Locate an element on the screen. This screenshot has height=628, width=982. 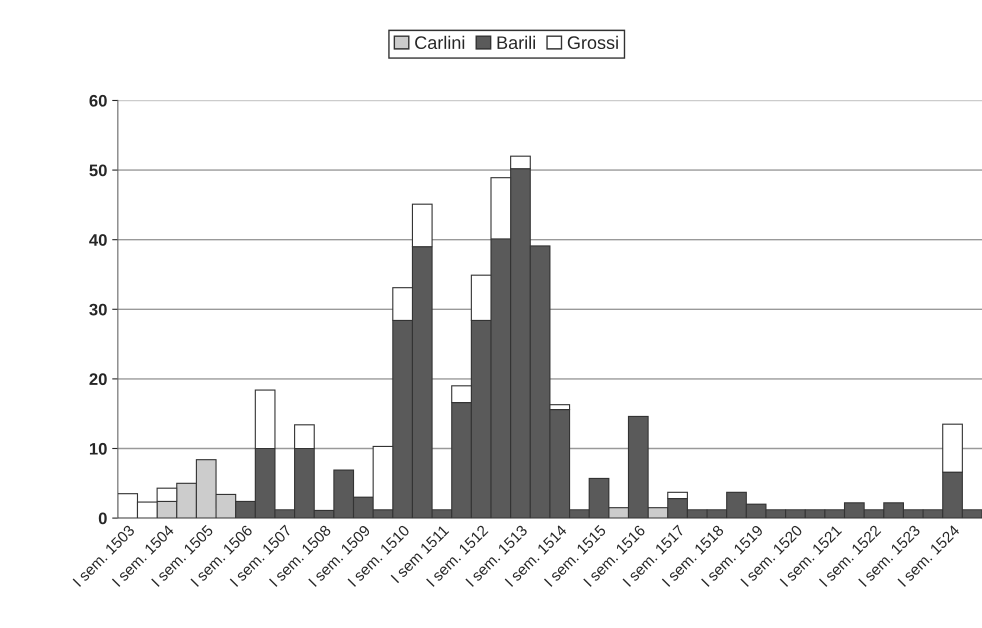
legend-label: Grossi is located at coordinates (593, 43).